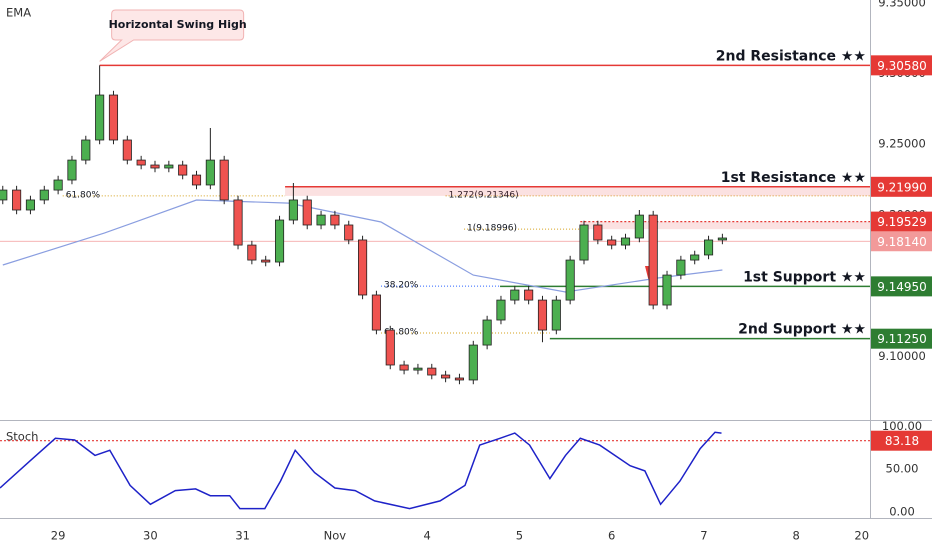 Image resolution: width=932 pixels, height=550 pixels. What do you see at coordinates (902, 426) in the screenshot?
I see `stoch-tick-label: 100.00` at bounding box center [902, 426].